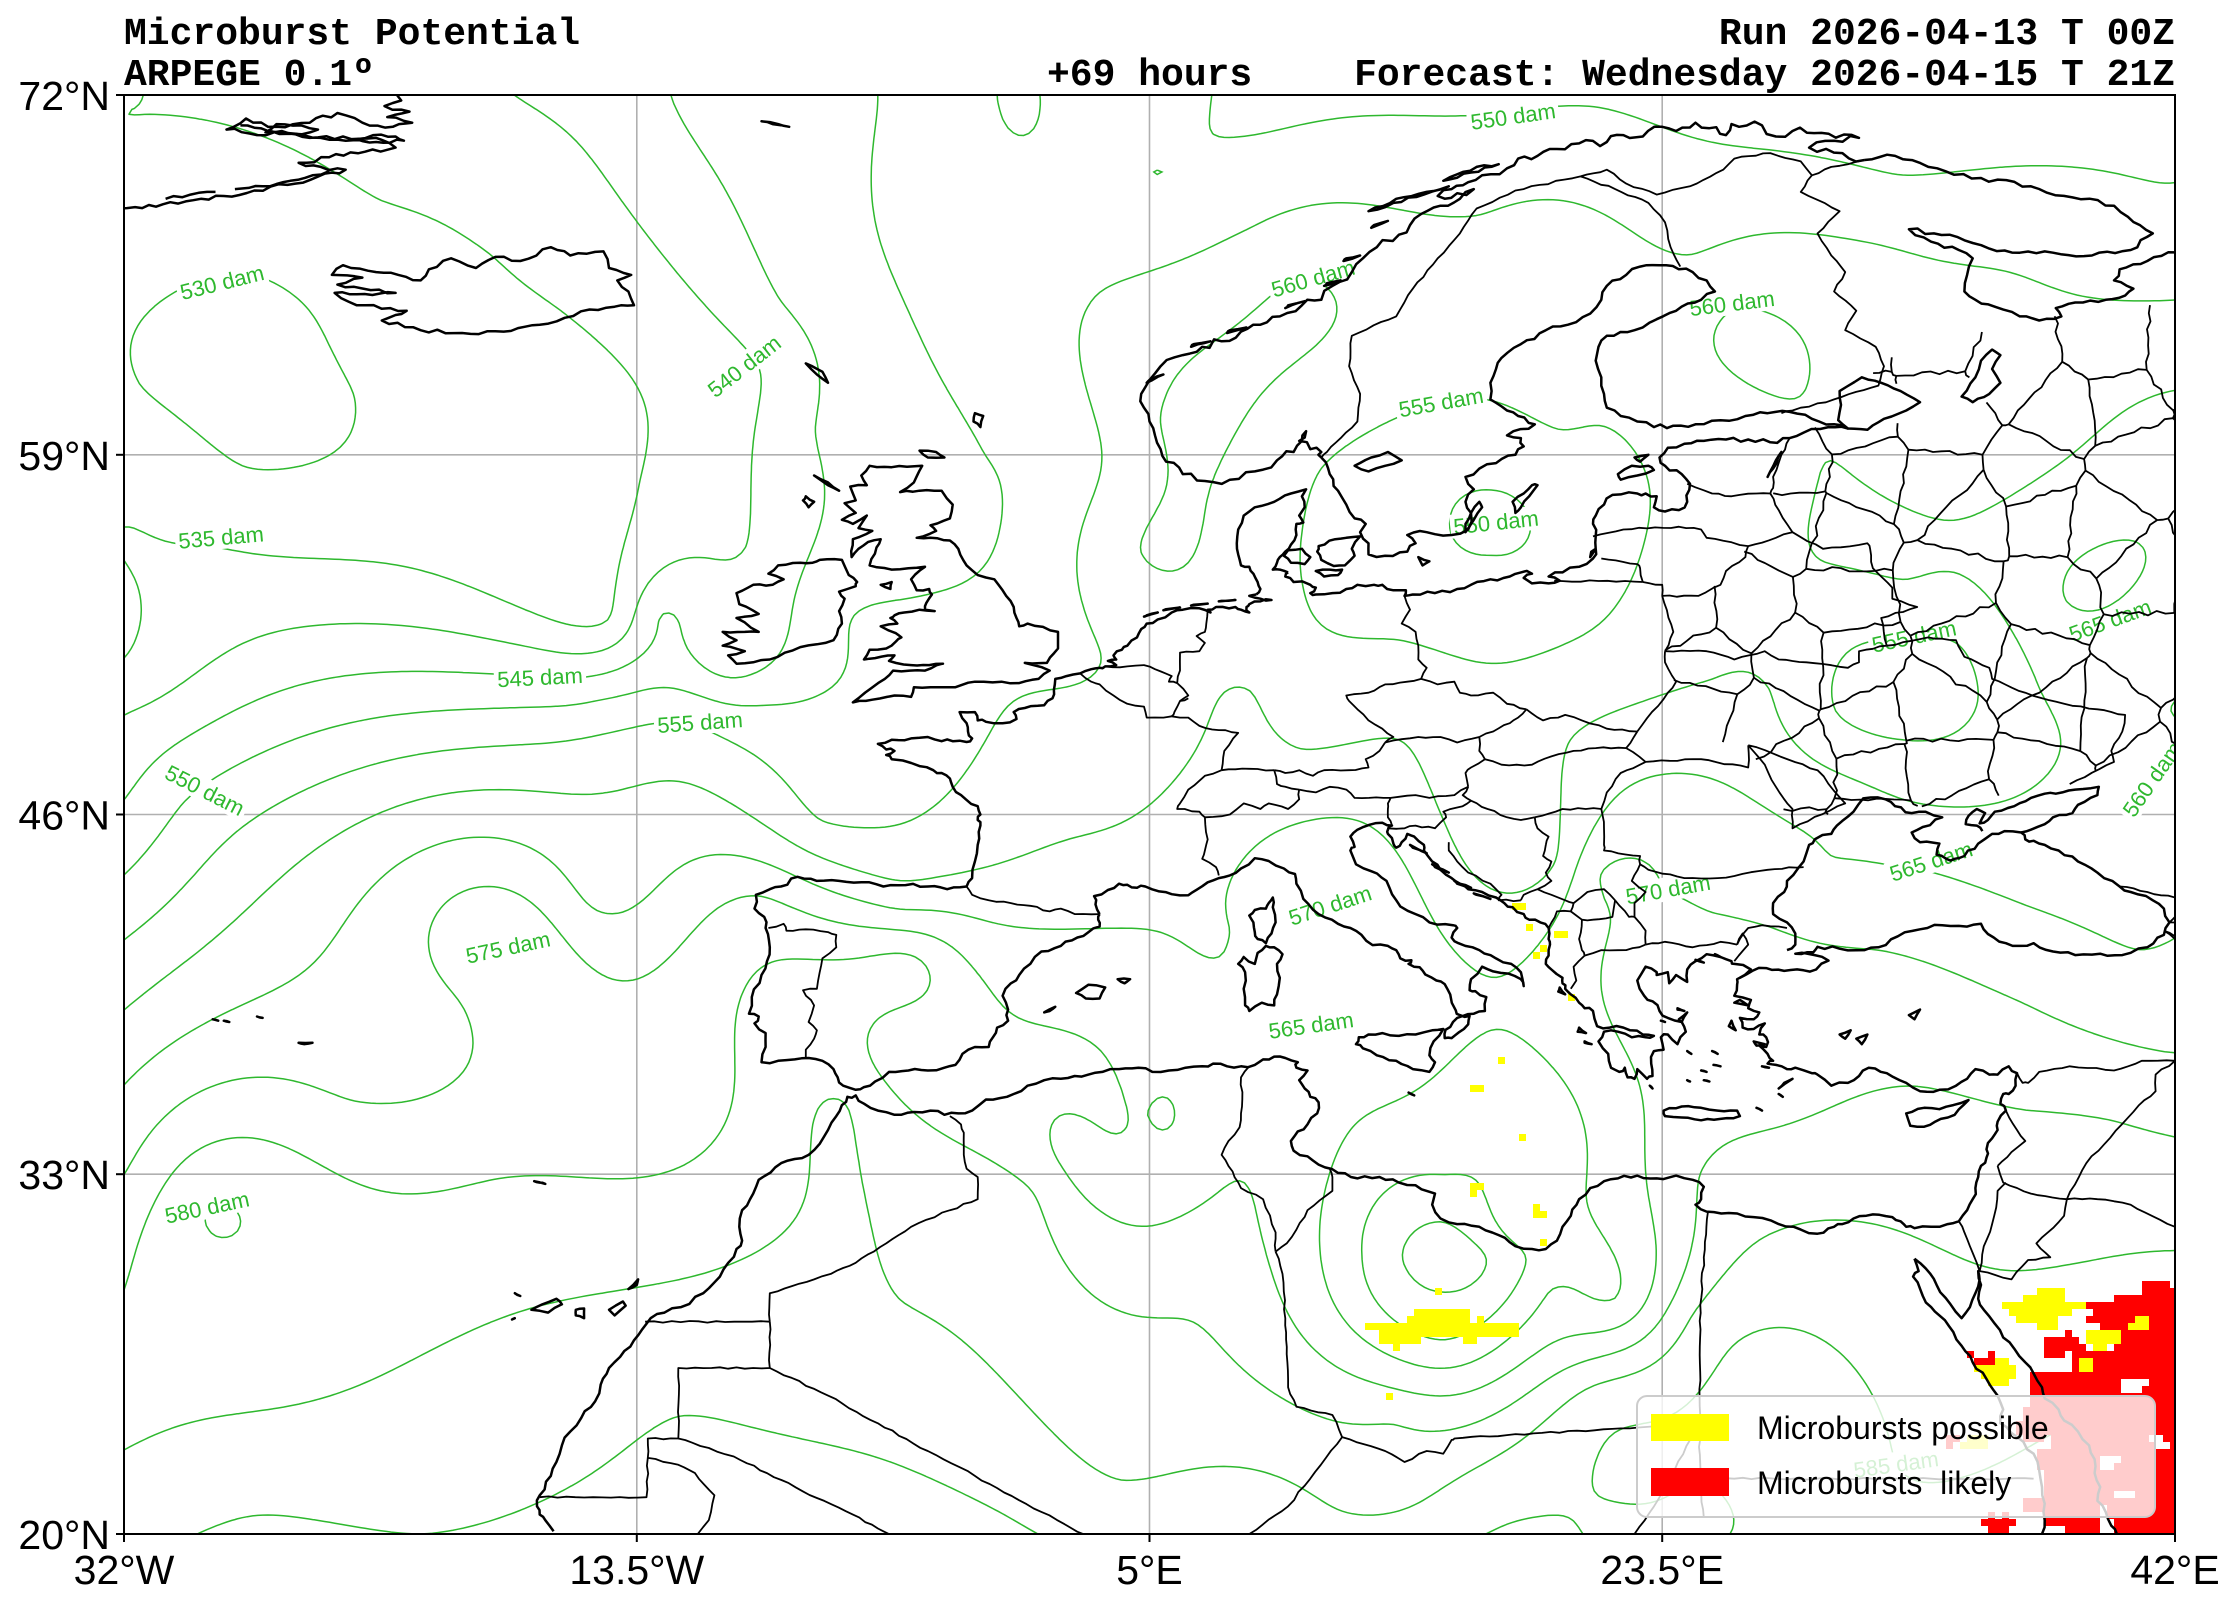 This screenshot has height=1607, width=2233. Describe the element at coordinates (699, 722) in the screenshot. I see `svg-text: 555 dam` at that location.